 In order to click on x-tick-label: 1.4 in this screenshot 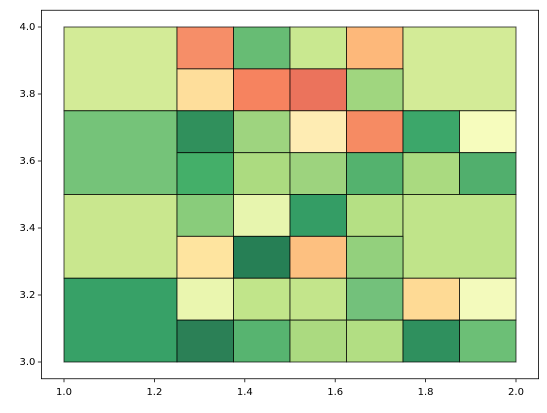, I will do `click(245, 392)`.